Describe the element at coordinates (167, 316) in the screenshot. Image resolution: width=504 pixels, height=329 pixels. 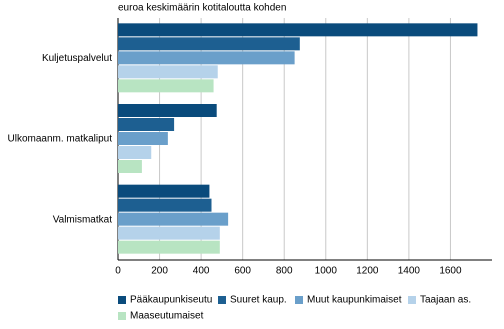
I see `legend-label: Maaseutumaiset` at that location.